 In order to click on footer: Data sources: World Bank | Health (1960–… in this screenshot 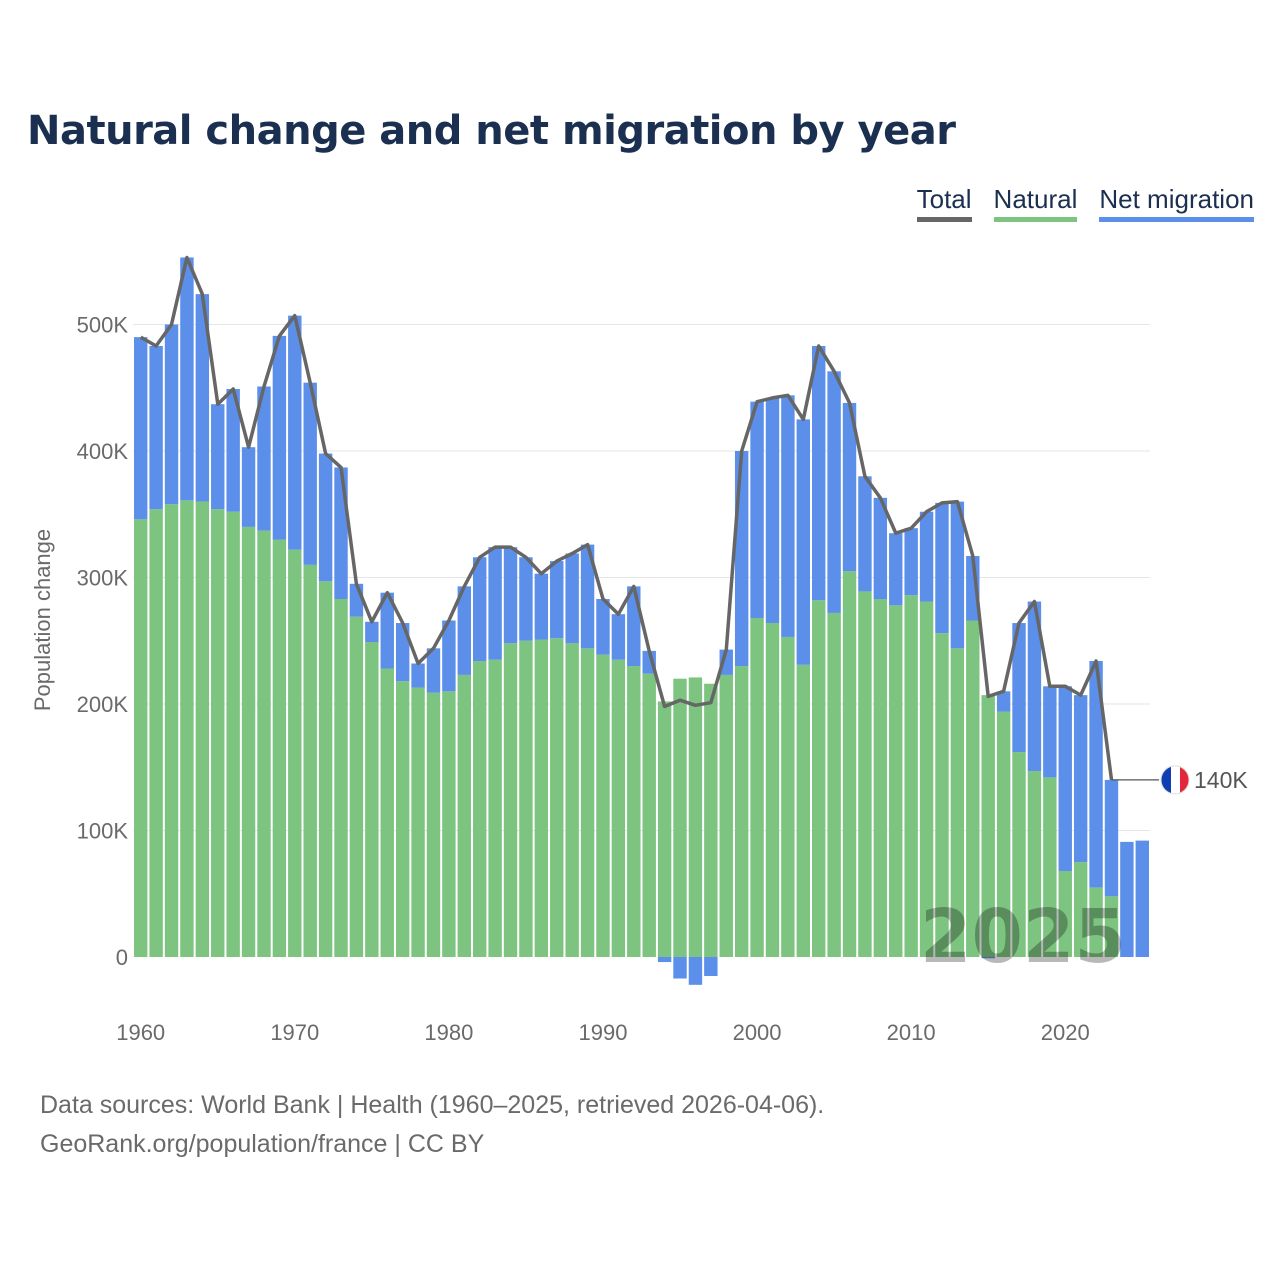, I will do `click(432, 1125)`.